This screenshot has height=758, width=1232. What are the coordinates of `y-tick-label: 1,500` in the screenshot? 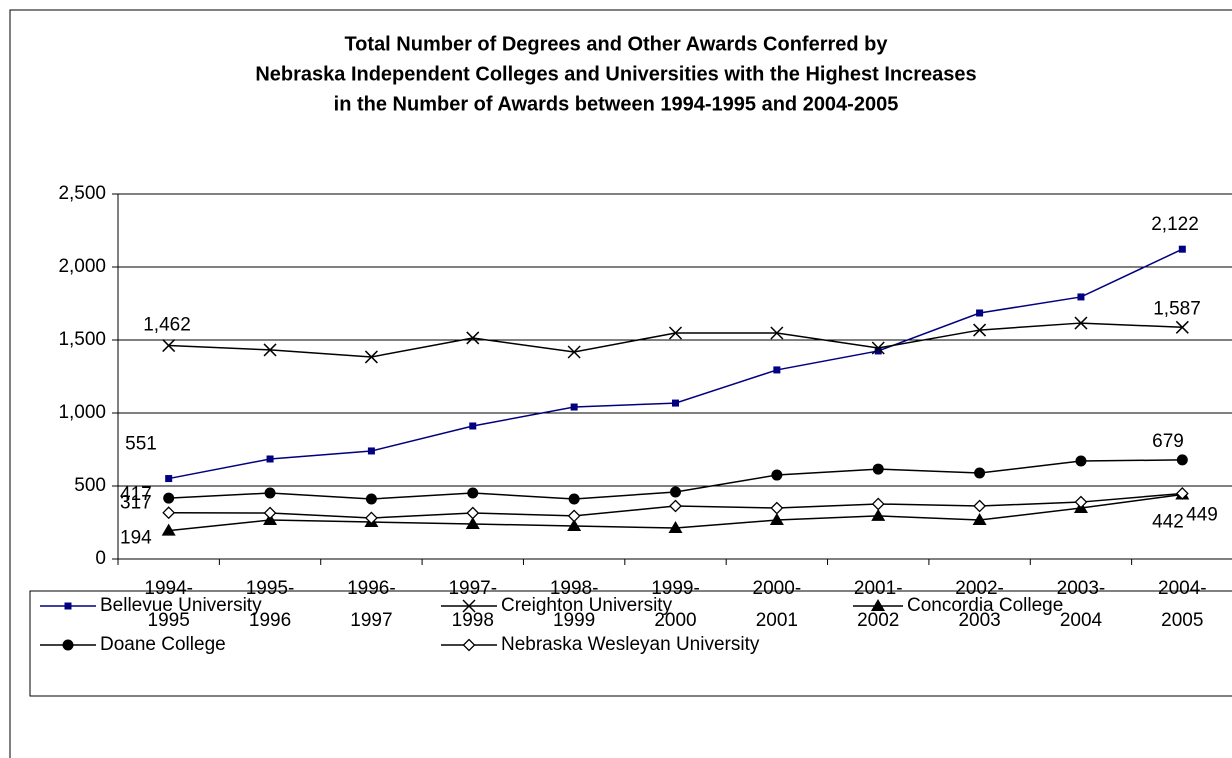 It's located at (82, 339).